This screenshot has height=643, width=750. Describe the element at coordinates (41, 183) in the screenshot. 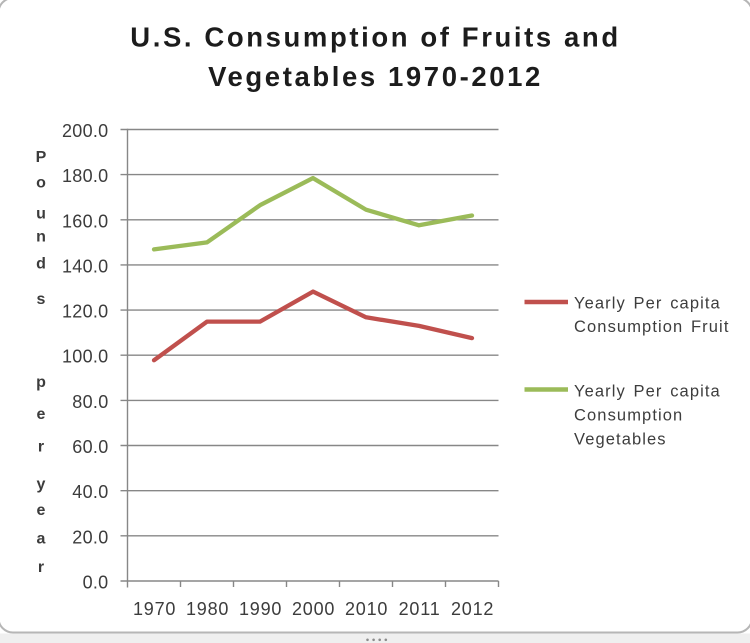

I see `svg-text: o` at that location.